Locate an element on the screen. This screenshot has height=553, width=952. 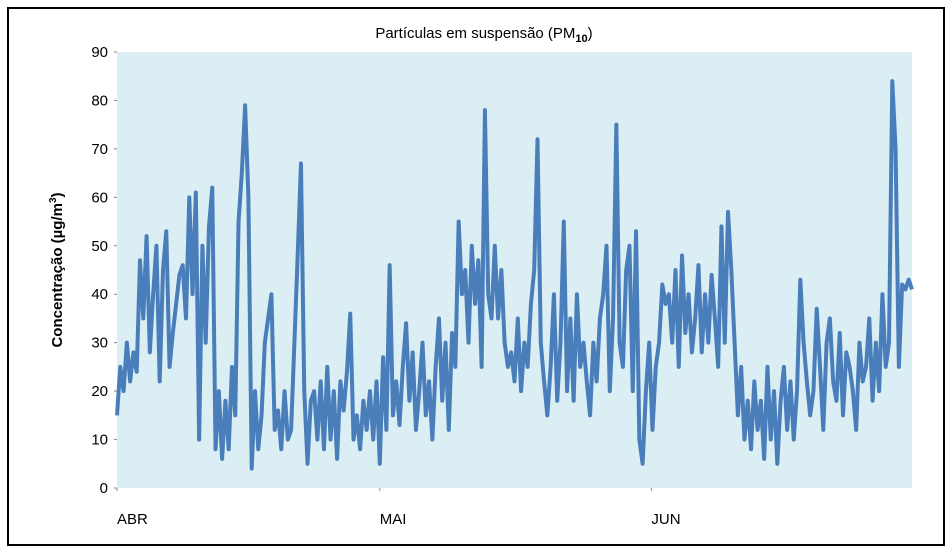
y-tick-label: 30 is located at coordinates (99, 343).